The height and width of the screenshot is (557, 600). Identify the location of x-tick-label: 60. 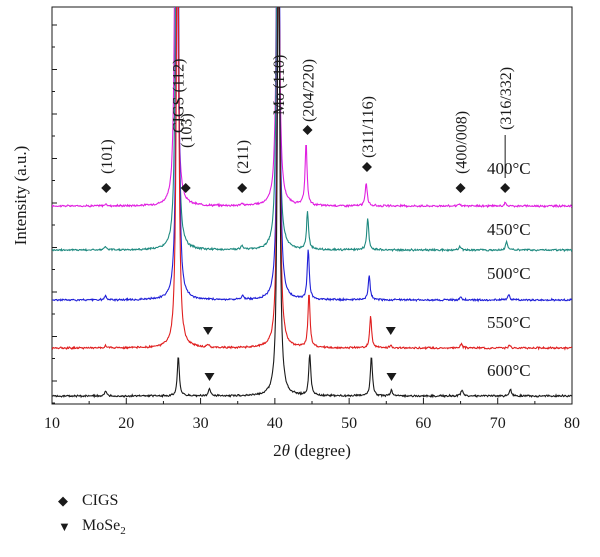
(423, 423).